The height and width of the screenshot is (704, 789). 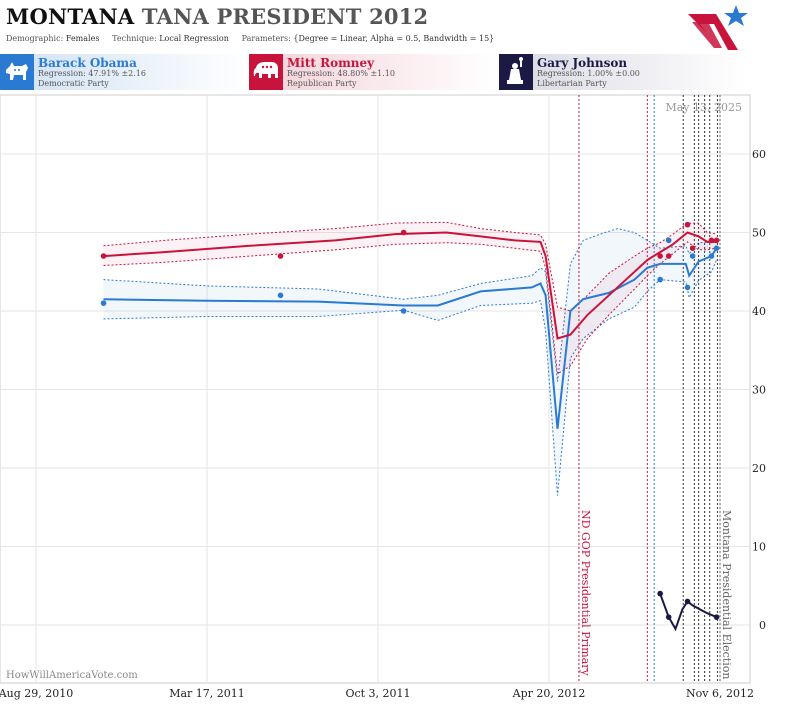 I want to click on candidate-regression: Regression: 1.00% ±0.00, so click(x=588, y=73).